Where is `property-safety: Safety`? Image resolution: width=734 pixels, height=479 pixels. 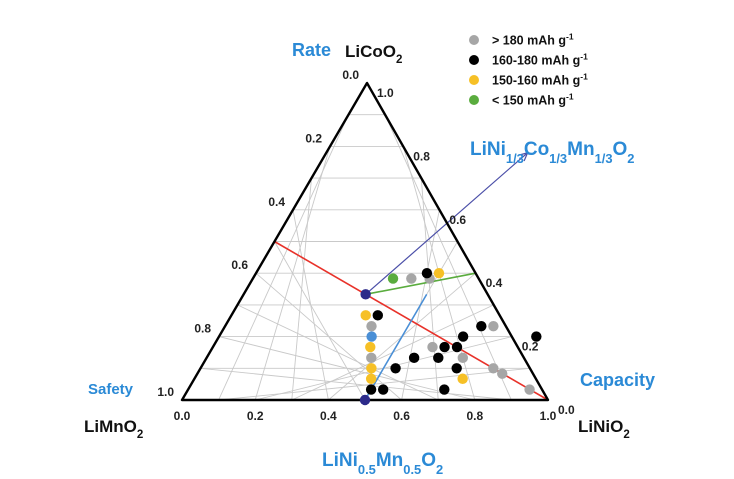
property-safety: Safety is located at coordinates (111, 389).